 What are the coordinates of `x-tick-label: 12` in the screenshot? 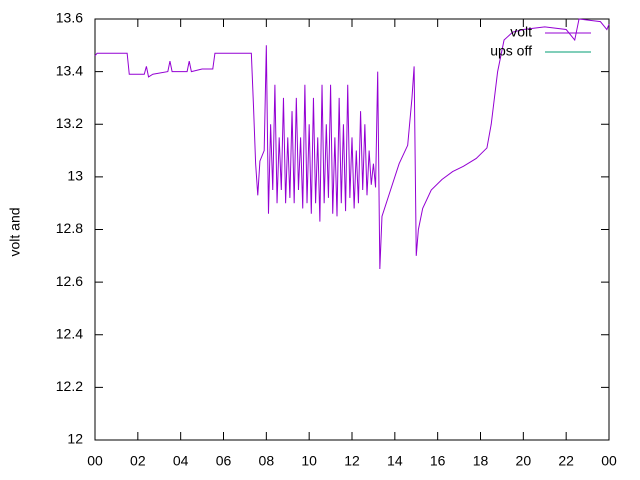 It's located at (352, 461).